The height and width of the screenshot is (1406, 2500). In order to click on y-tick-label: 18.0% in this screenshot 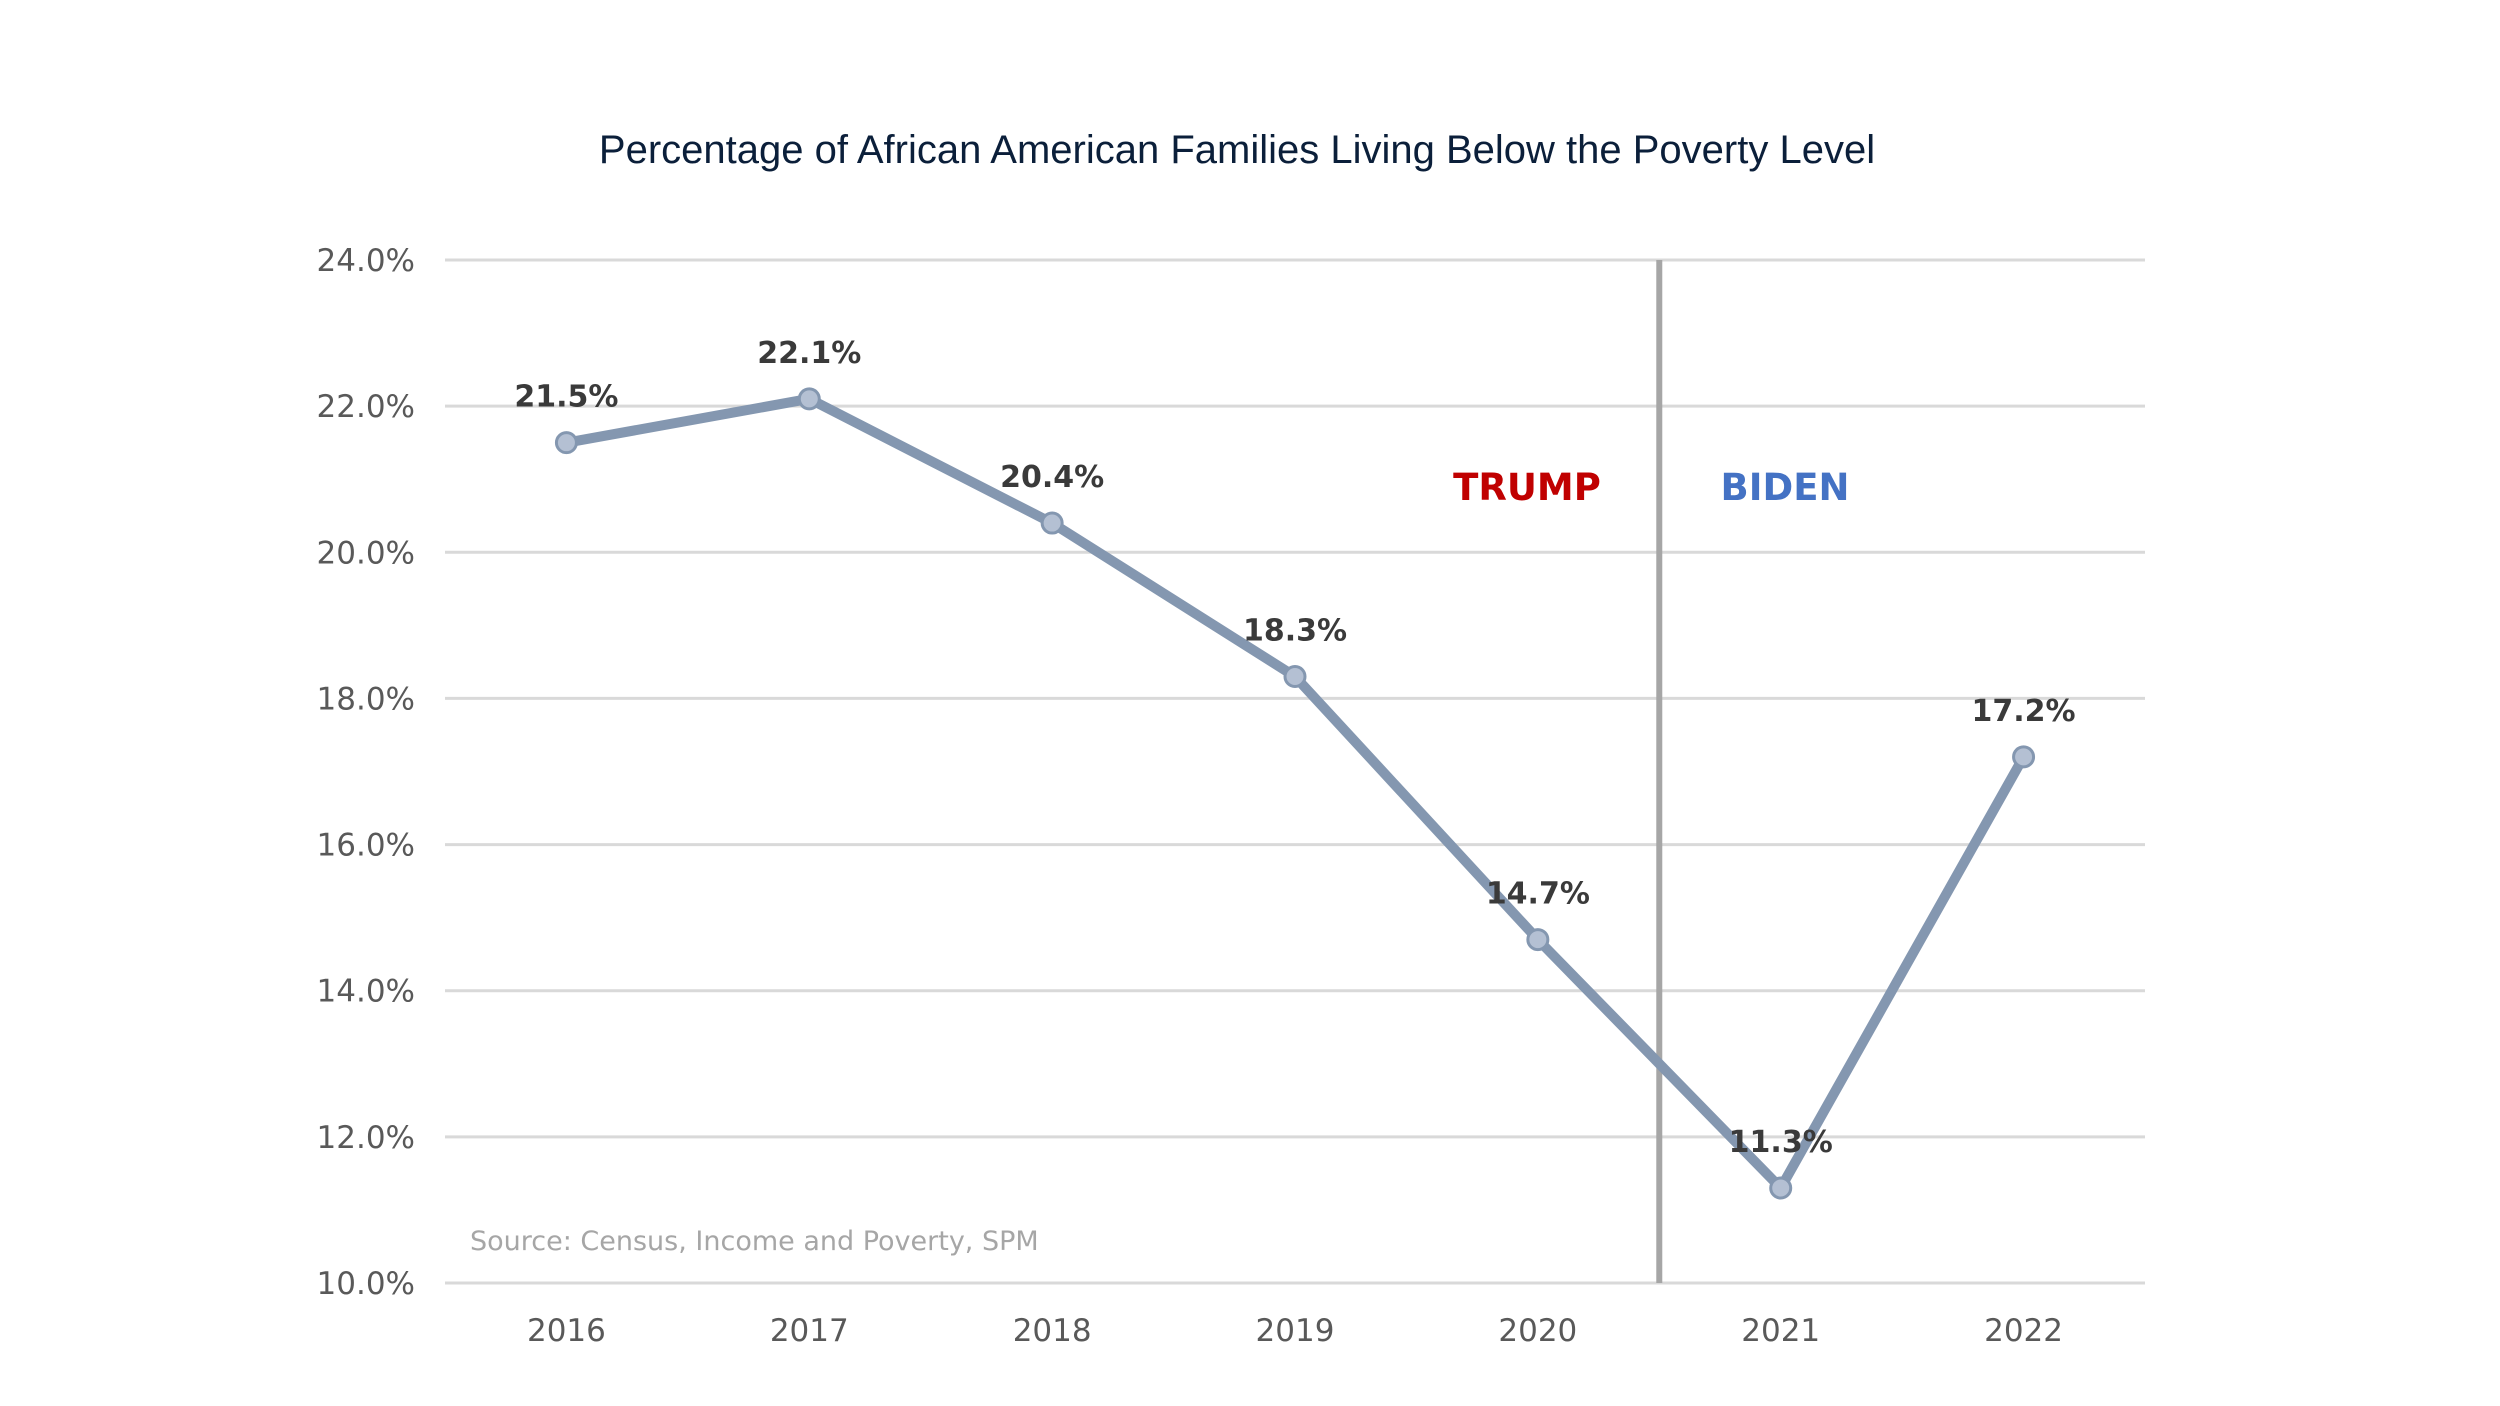, I will do `click(366, 699)`.